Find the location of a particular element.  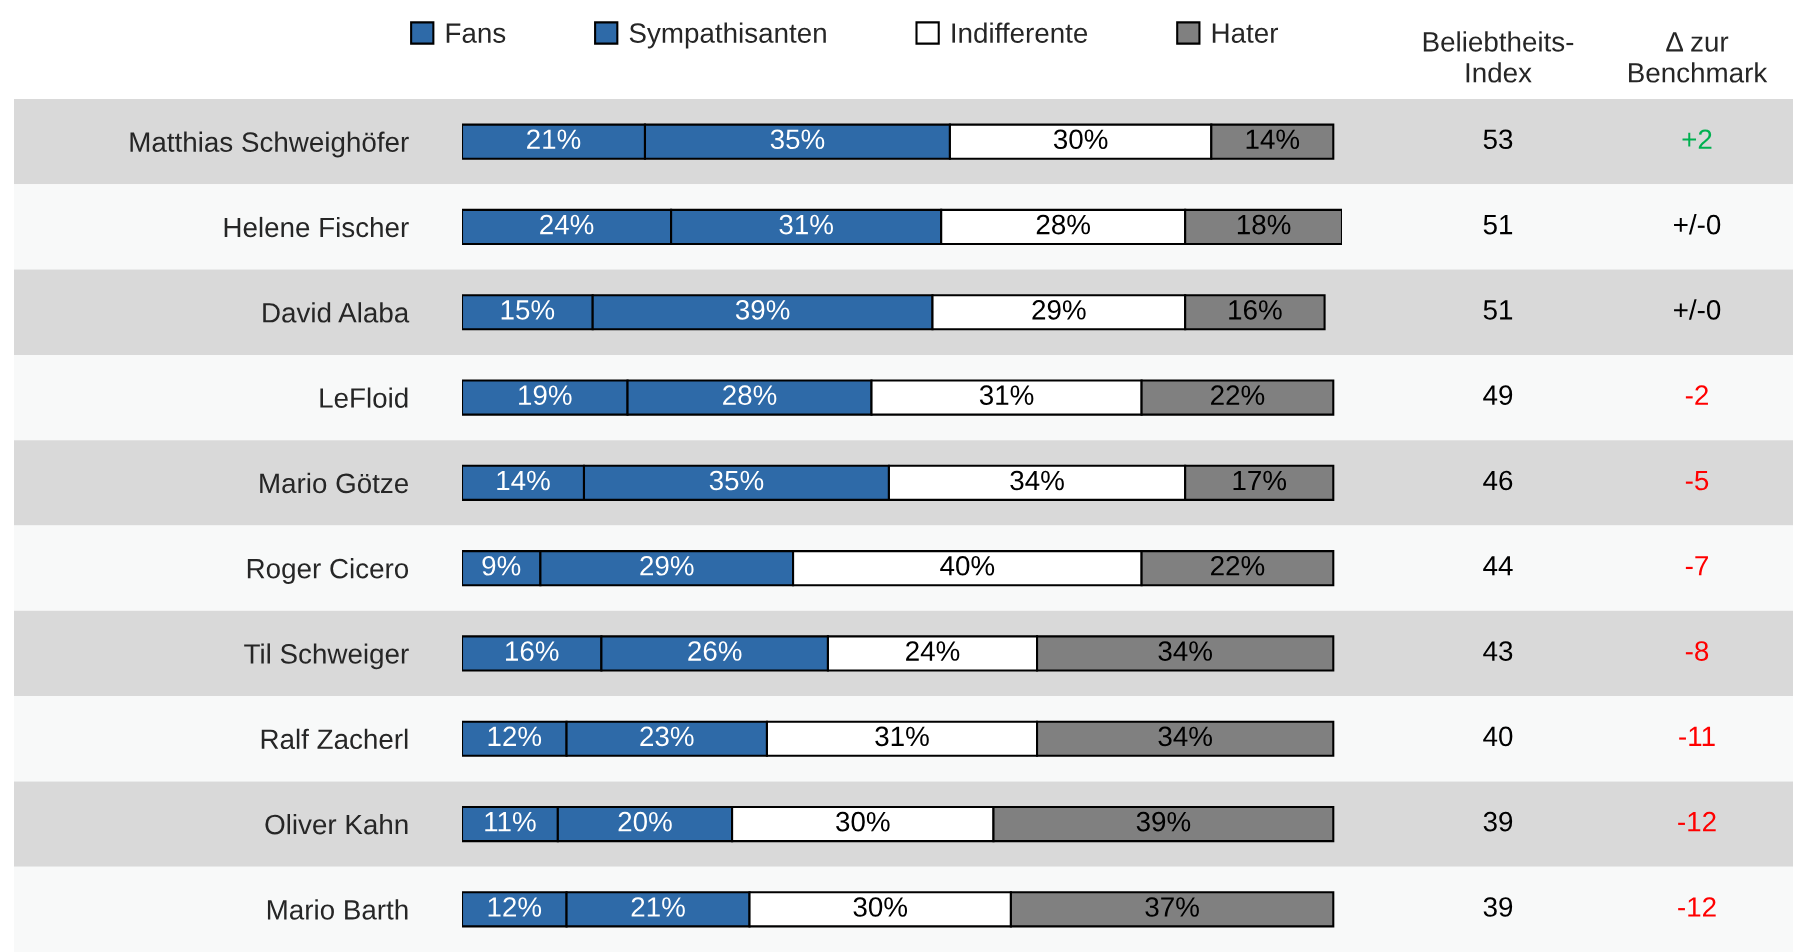

data-label: 44 is located at coordinates (1498, 566).